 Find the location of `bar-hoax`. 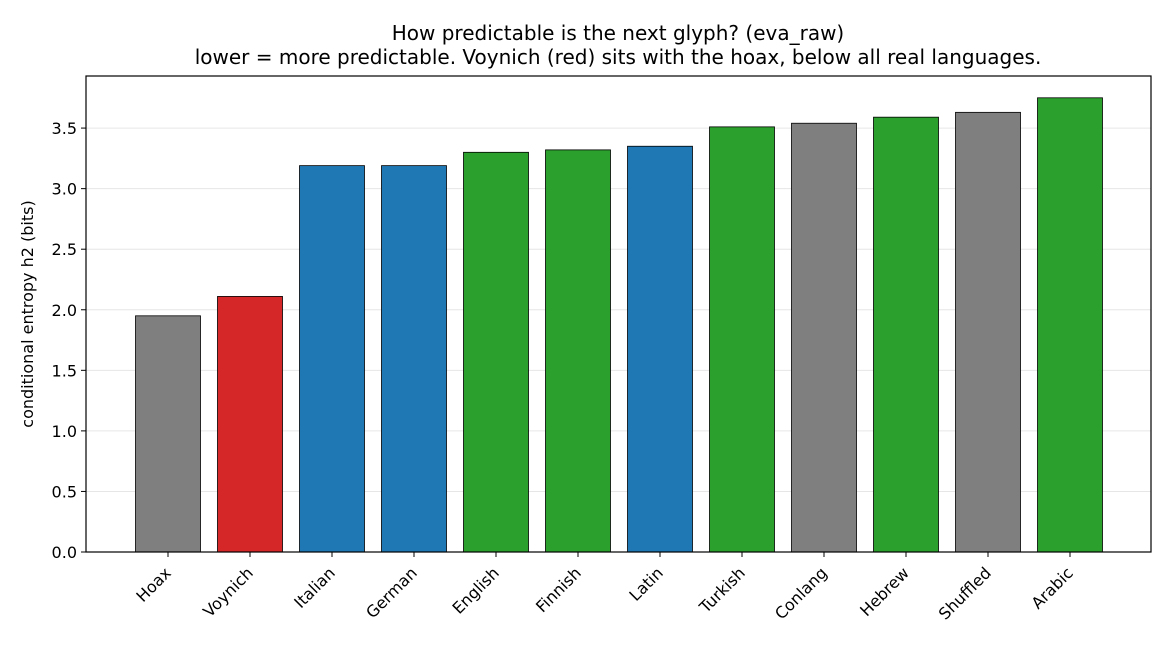

bar-hoax is located at coordinates (168, 434).